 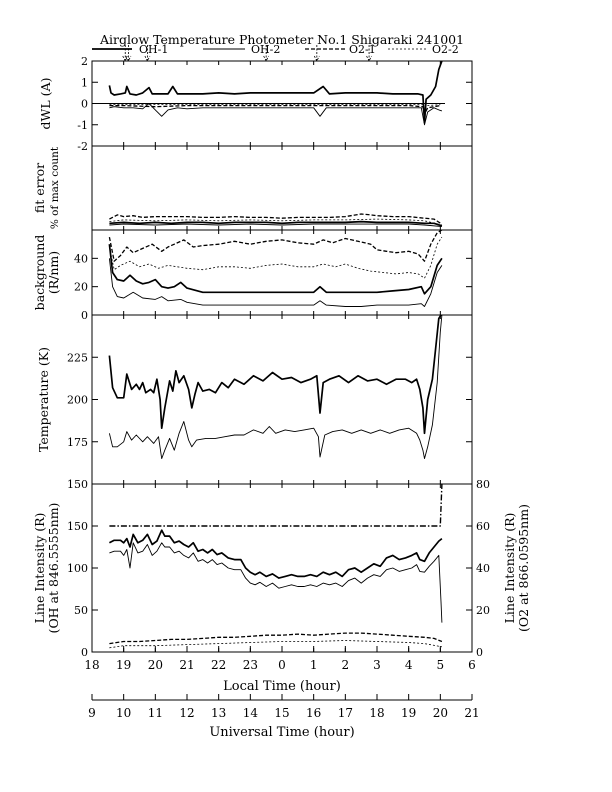 I want to click on ytick-label-dwl-1: -1, so click(x=82, y=125).